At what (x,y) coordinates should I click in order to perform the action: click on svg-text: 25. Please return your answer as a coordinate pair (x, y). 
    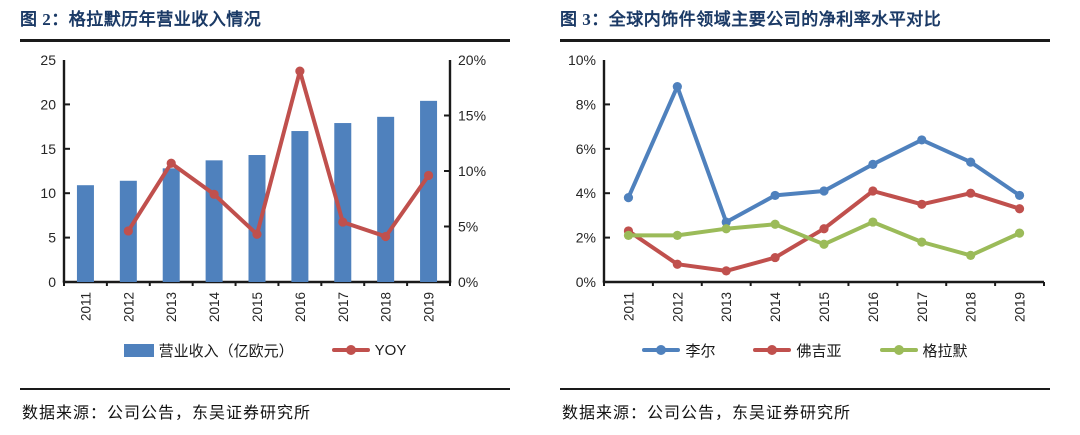
    Looking at the image, I should click on (48, 60).